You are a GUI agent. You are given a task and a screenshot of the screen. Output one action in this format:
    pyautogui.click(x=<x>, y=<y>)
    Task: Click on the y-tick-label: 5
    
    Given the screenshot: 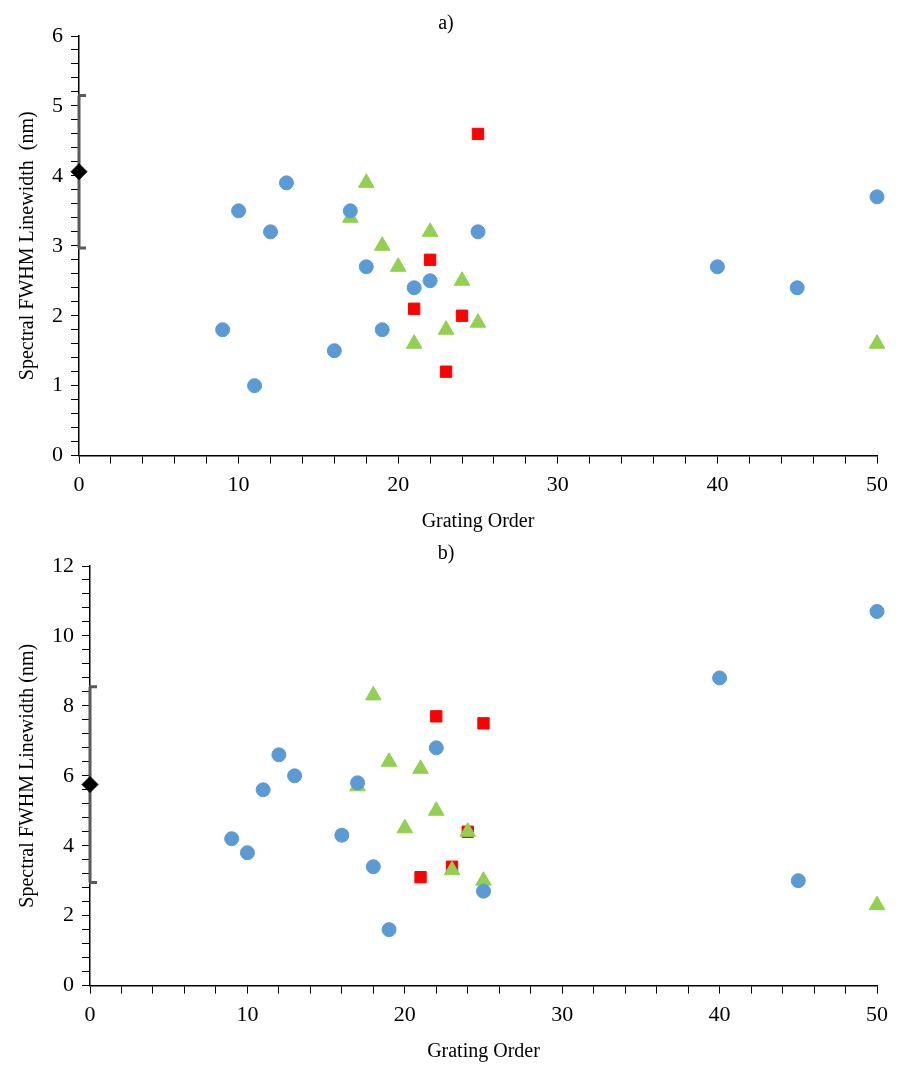 What is the action you would take?
    pyautogui.click(x=57, y=104)
    